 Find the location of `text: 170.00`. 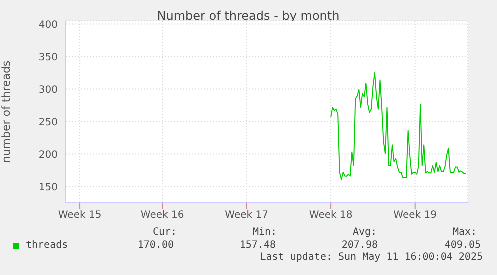

text: 170.00 is located at coordinates (155, 245).